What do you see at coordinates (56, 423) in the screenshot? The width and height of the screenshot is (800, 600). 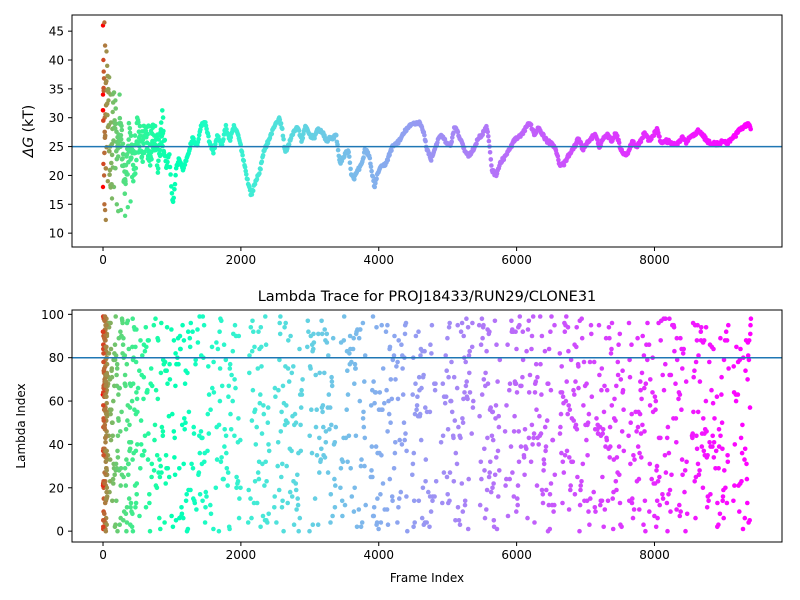 I see `lambda-y-axis: 0 20 40 60 80 100` at bounding box center [56, 423].